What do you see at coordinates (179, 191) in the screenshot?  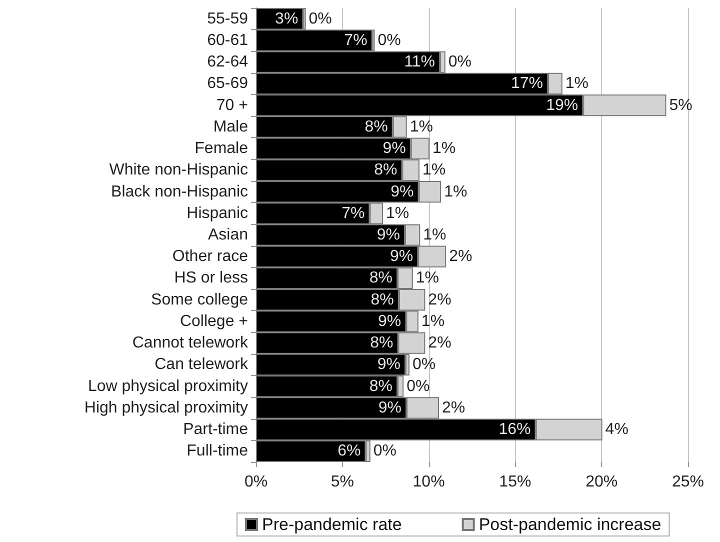 I see `y-tick-label: Black non-Hispanic` at bounding box center [179, 191].